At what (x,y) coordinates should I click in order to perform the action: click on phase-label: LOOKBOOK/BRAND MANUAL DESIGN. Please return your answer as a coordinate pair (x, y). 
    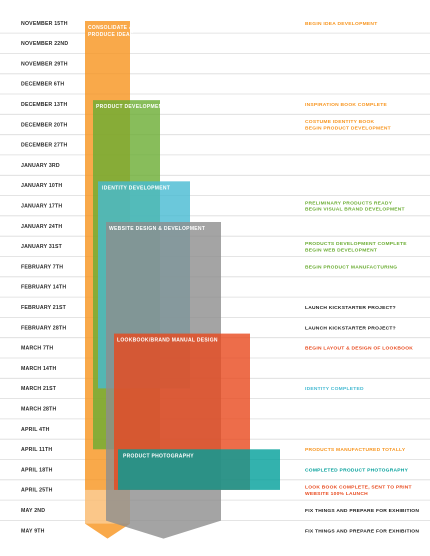
    Looking at the image, I should click on (167, 341).